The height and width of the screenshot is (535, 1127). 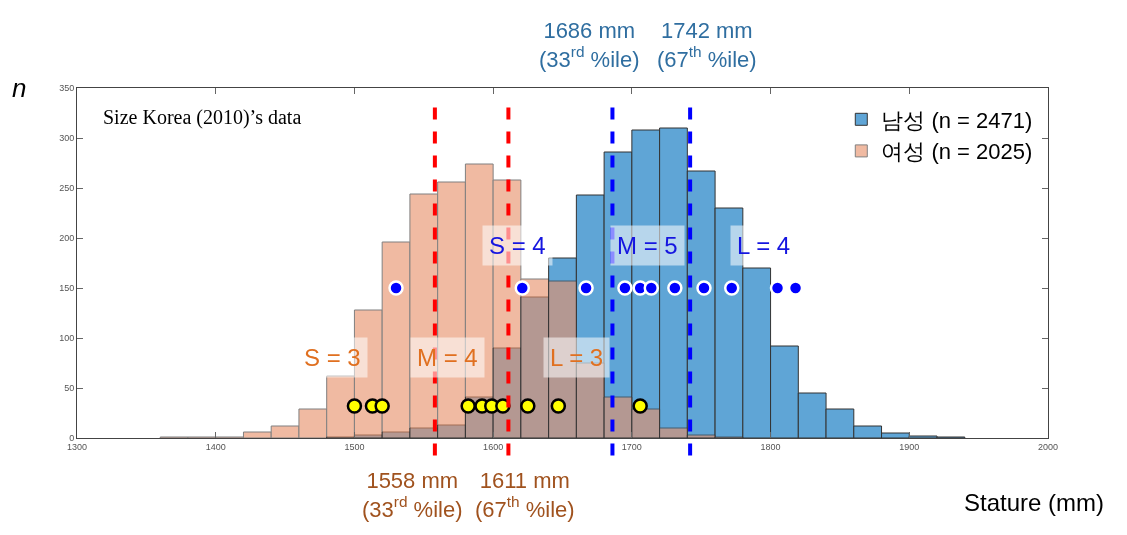 What do you see at coordinates (447, 357) in the screenshot?
I see `annotation: M = 4` at bounding box center [447, 357].